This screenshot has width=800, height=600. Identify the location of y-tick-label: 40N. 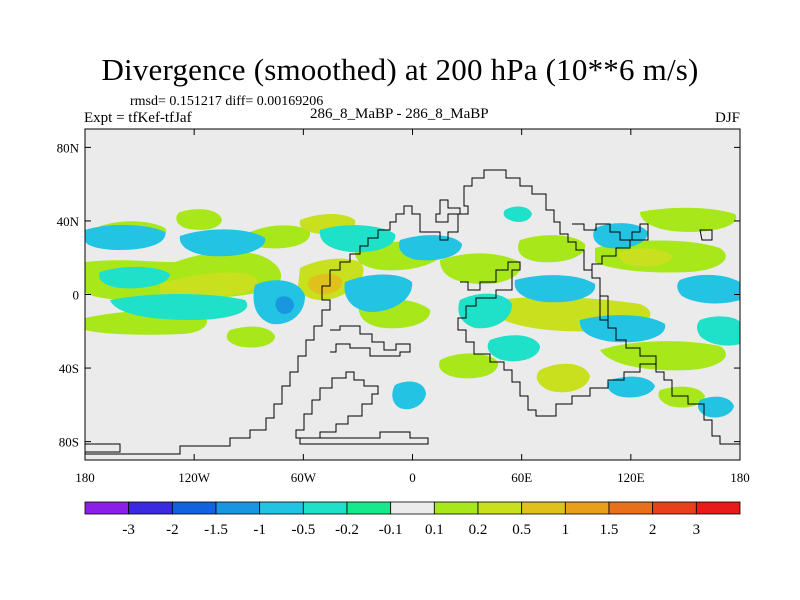
(68, 221).